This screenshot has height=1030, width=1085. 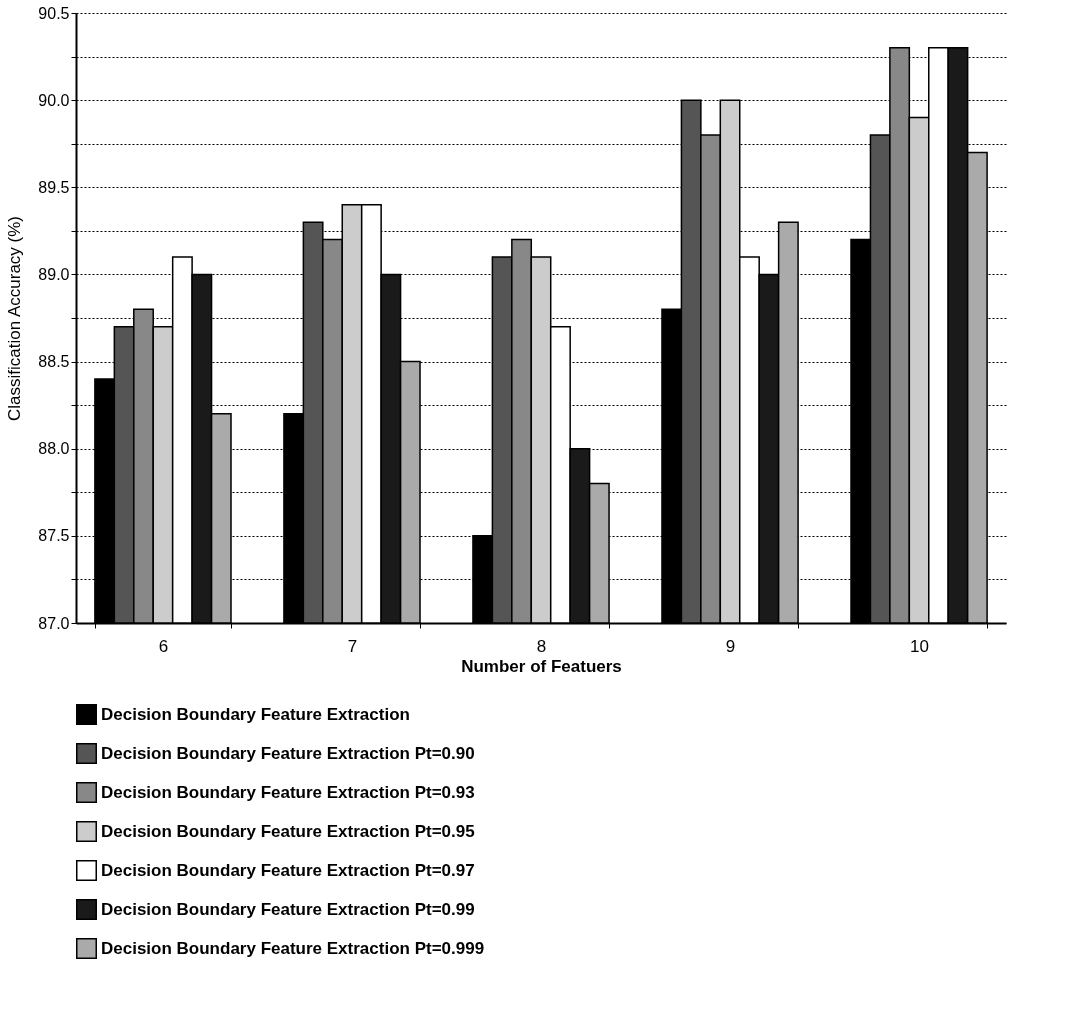 What do you see at coordinates (54, 274) in the screenshot?
I see `y-tick-label: 89.0` at bounding box center [54, 274].